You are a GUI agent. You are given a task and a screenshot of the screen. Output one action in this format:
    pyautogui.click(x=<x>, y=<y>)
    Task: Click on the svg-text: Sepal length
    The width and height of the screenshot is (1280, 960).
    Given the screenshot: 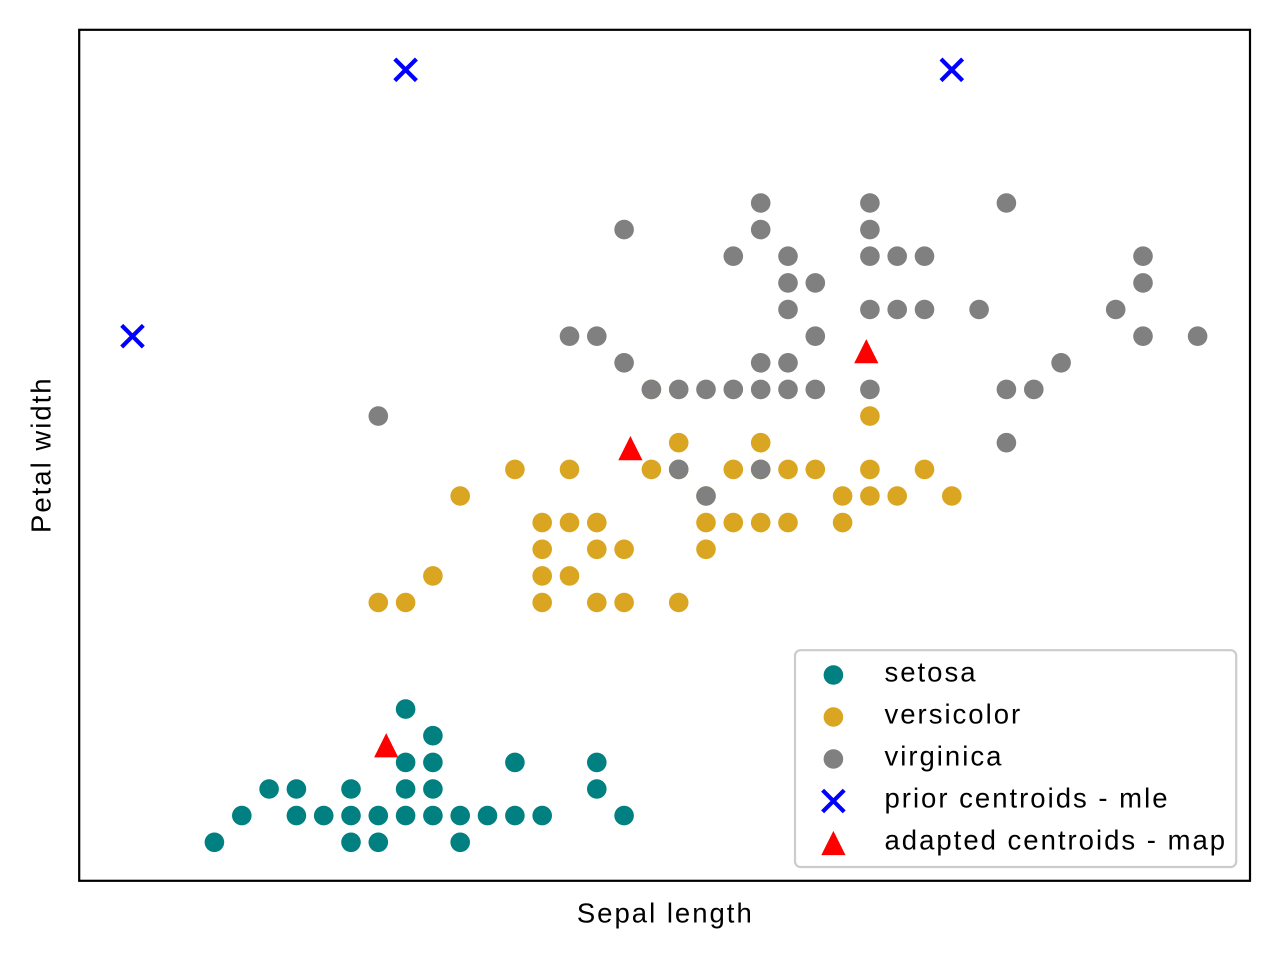 What is the action you would take?
    pyautogui.click(x=665, y=913)
    